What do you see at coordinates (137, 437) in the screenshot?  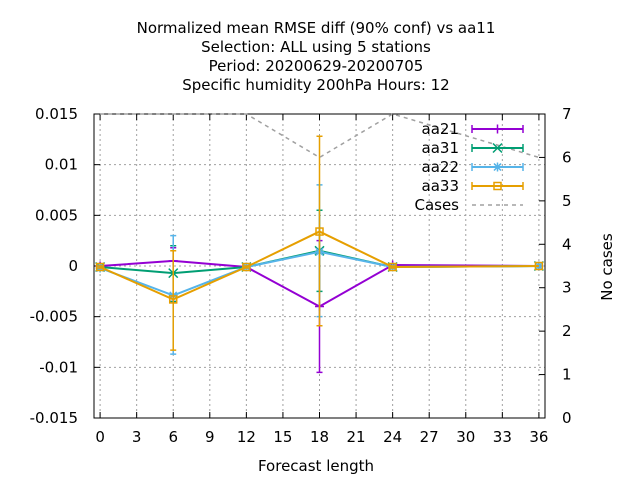 I see `x-tick-label: 3` at bounding box center [137, 437].